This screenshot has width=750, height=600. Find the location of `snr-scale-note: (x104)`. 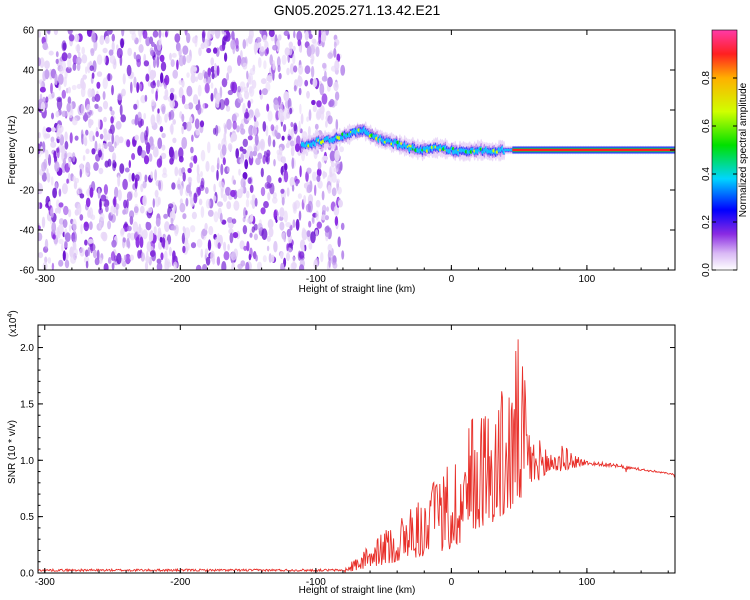

snr-scale-note: (x104) is located at coordinates (13, 323).